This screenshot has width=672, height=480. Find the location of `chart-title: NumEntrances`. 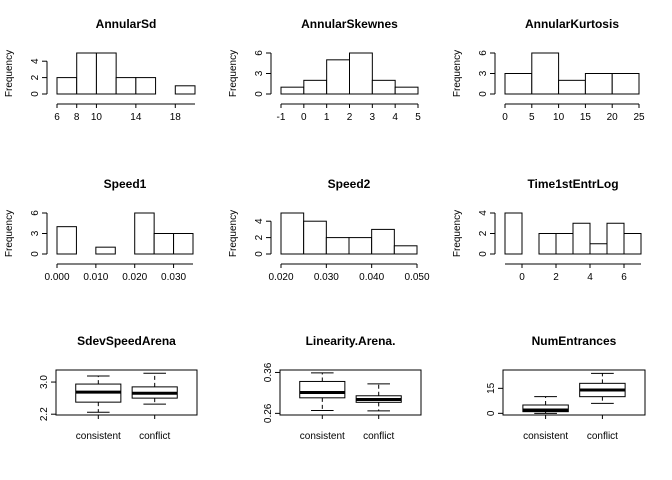

chart-title: NumEntrances is located at coordinates (574, 341).